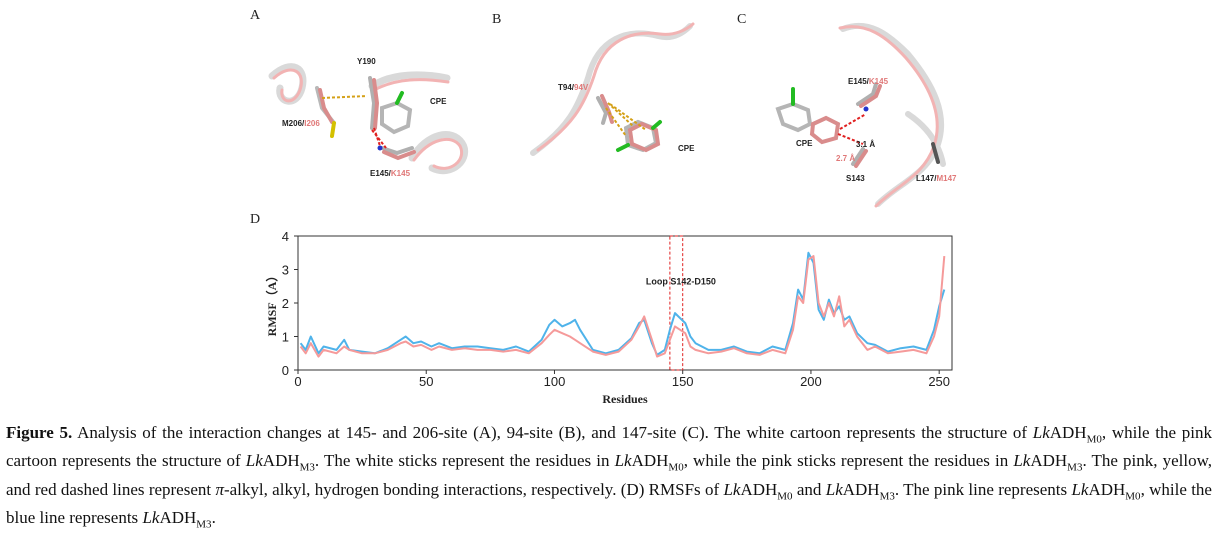 Image resolution: width=1218 pixels, height=536 pixels. I want to click on label-m206-i206: M206/I206, so click(301, 123).